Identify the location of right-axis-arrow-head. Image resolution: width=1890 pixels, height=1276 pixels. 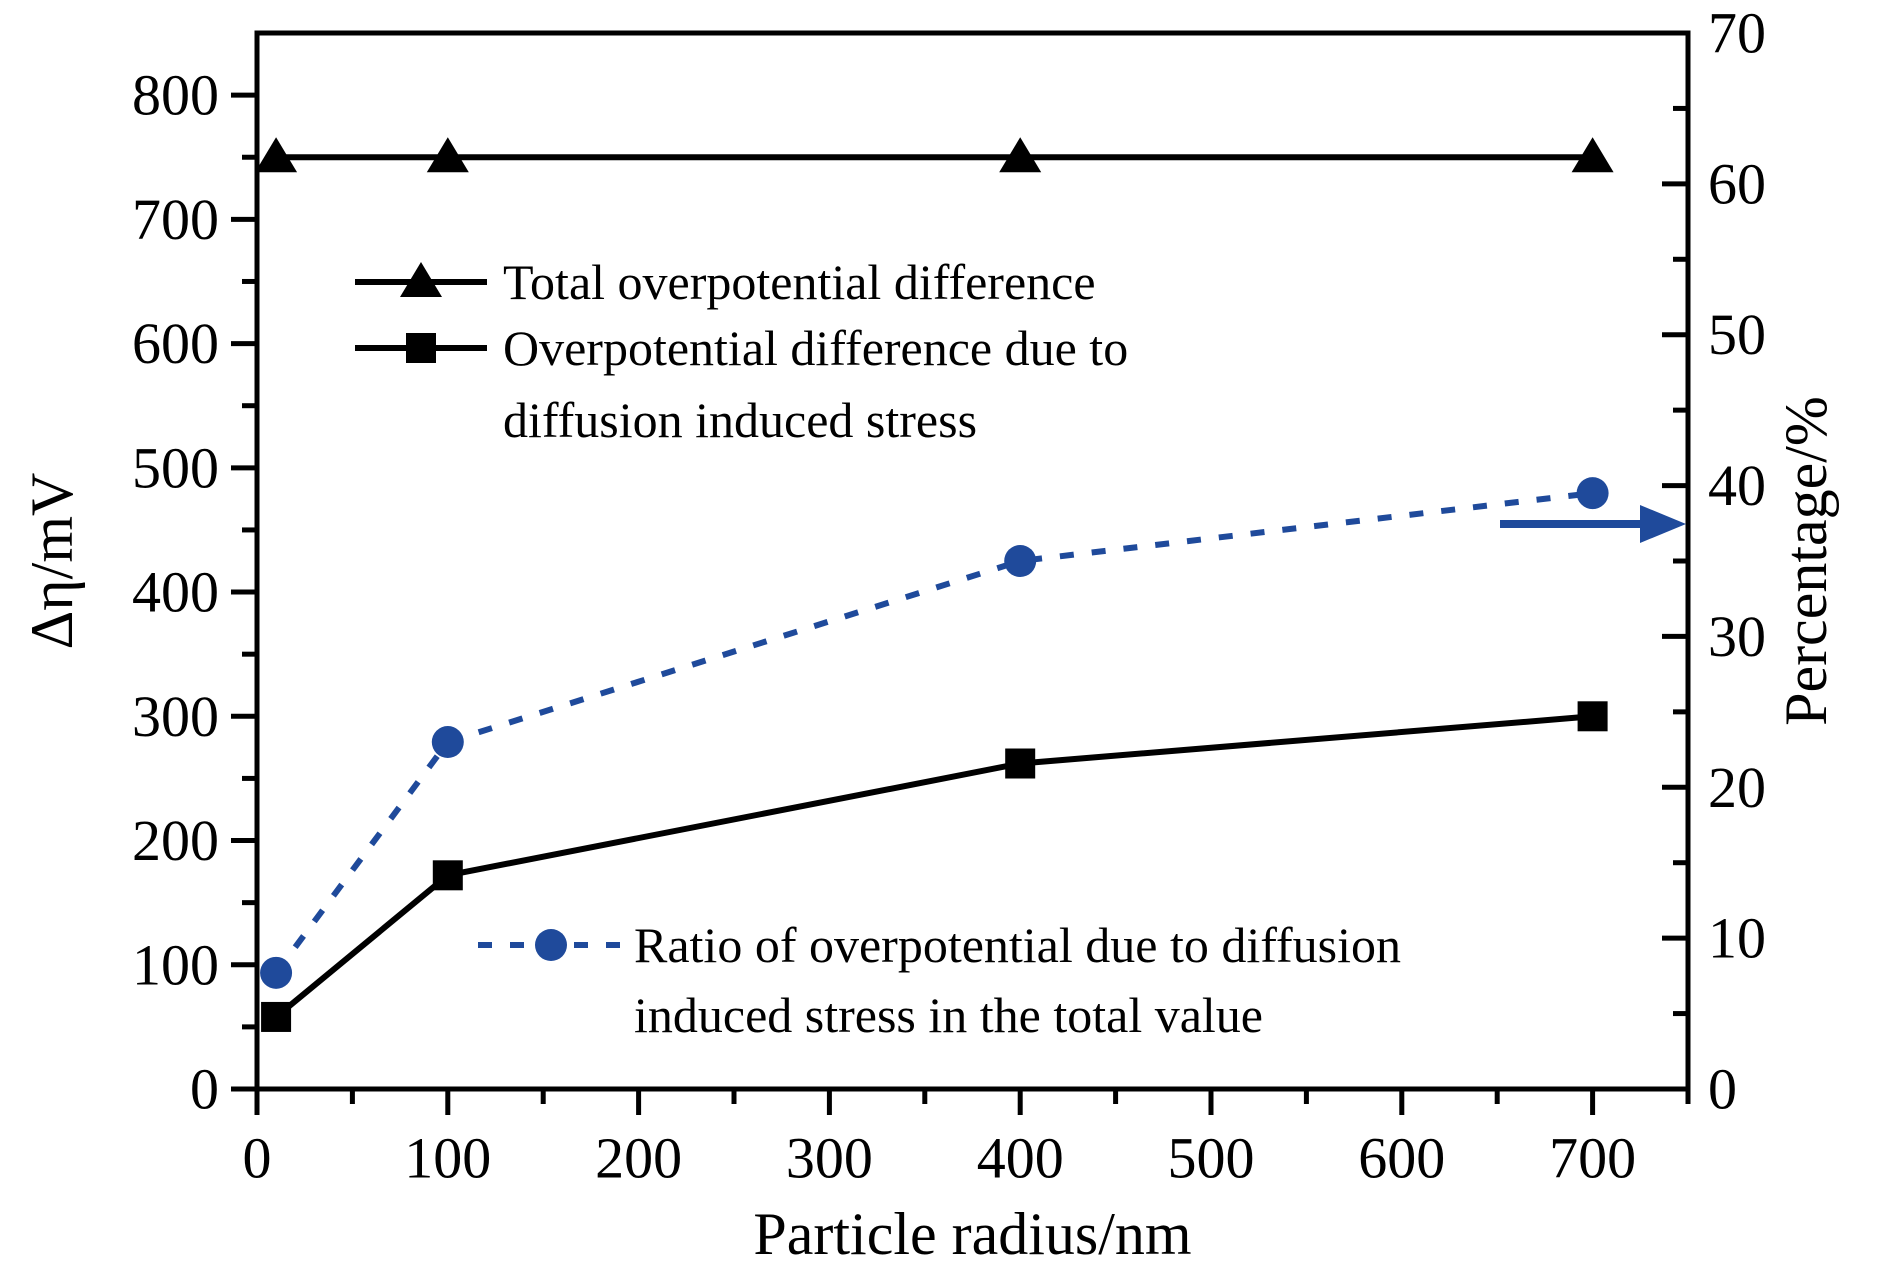
(1663, 524).